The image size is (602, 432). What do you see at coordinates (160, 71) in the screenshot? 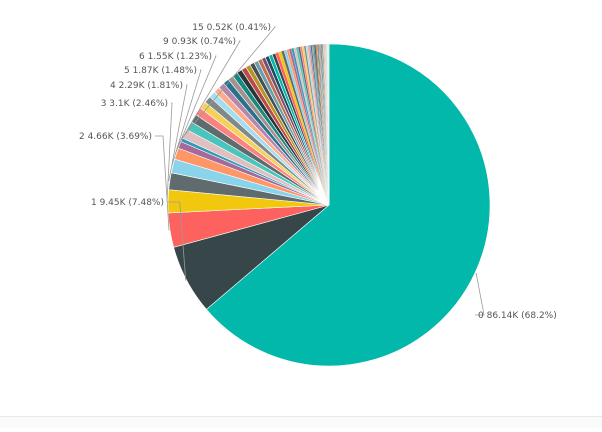
I see `data-label-5: 5 1.87K (1.48%)` at bounding box center [160, 71].